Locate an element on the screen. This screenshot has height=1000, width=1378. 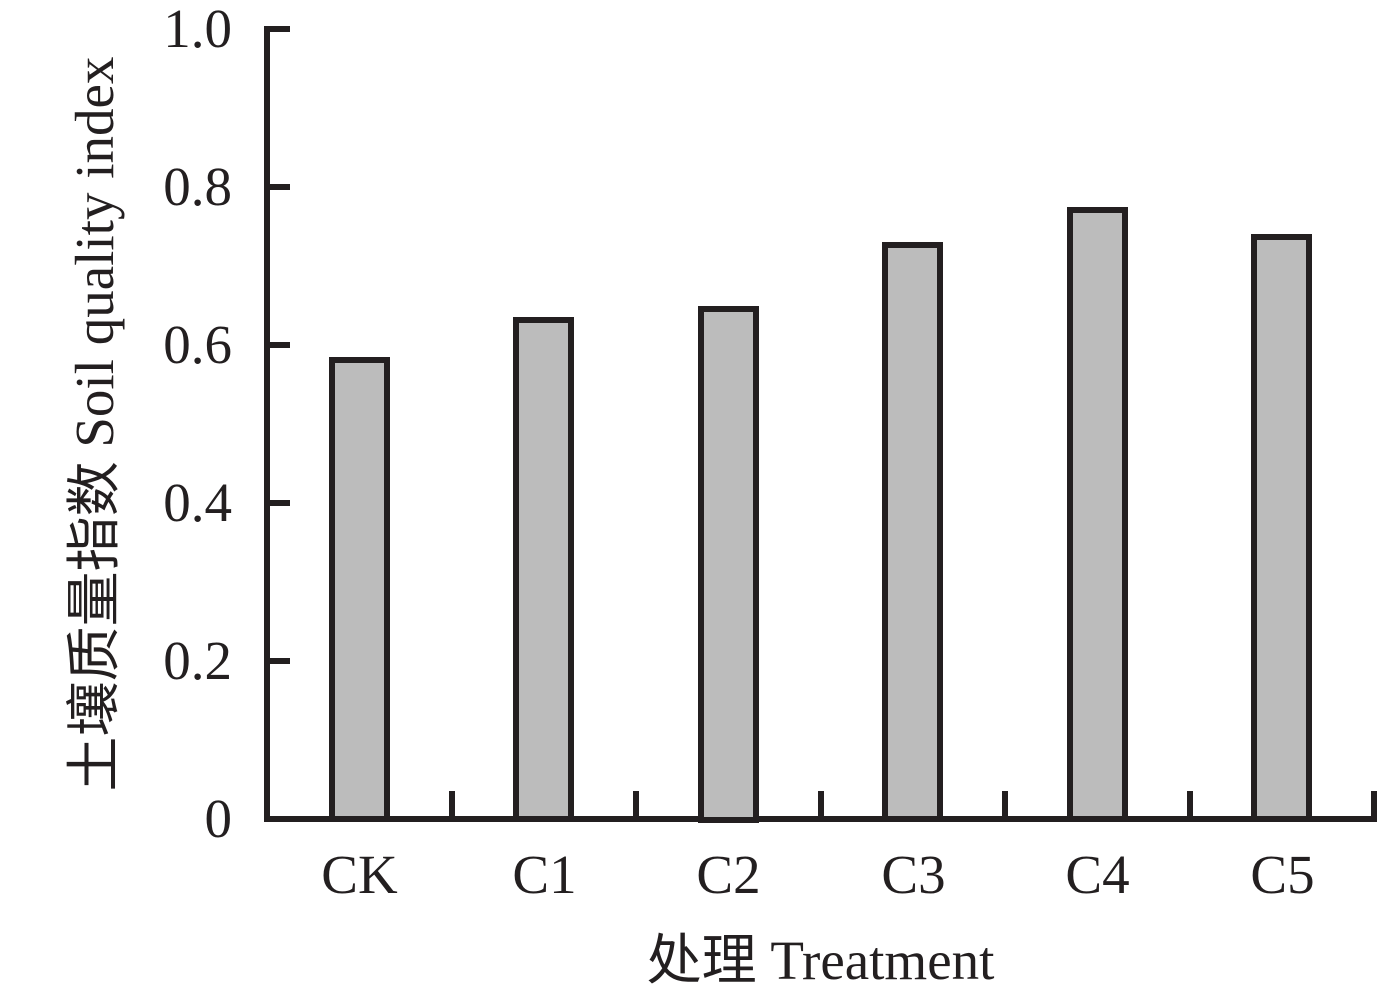
bar-c1 is located at coordinates (543, 569).